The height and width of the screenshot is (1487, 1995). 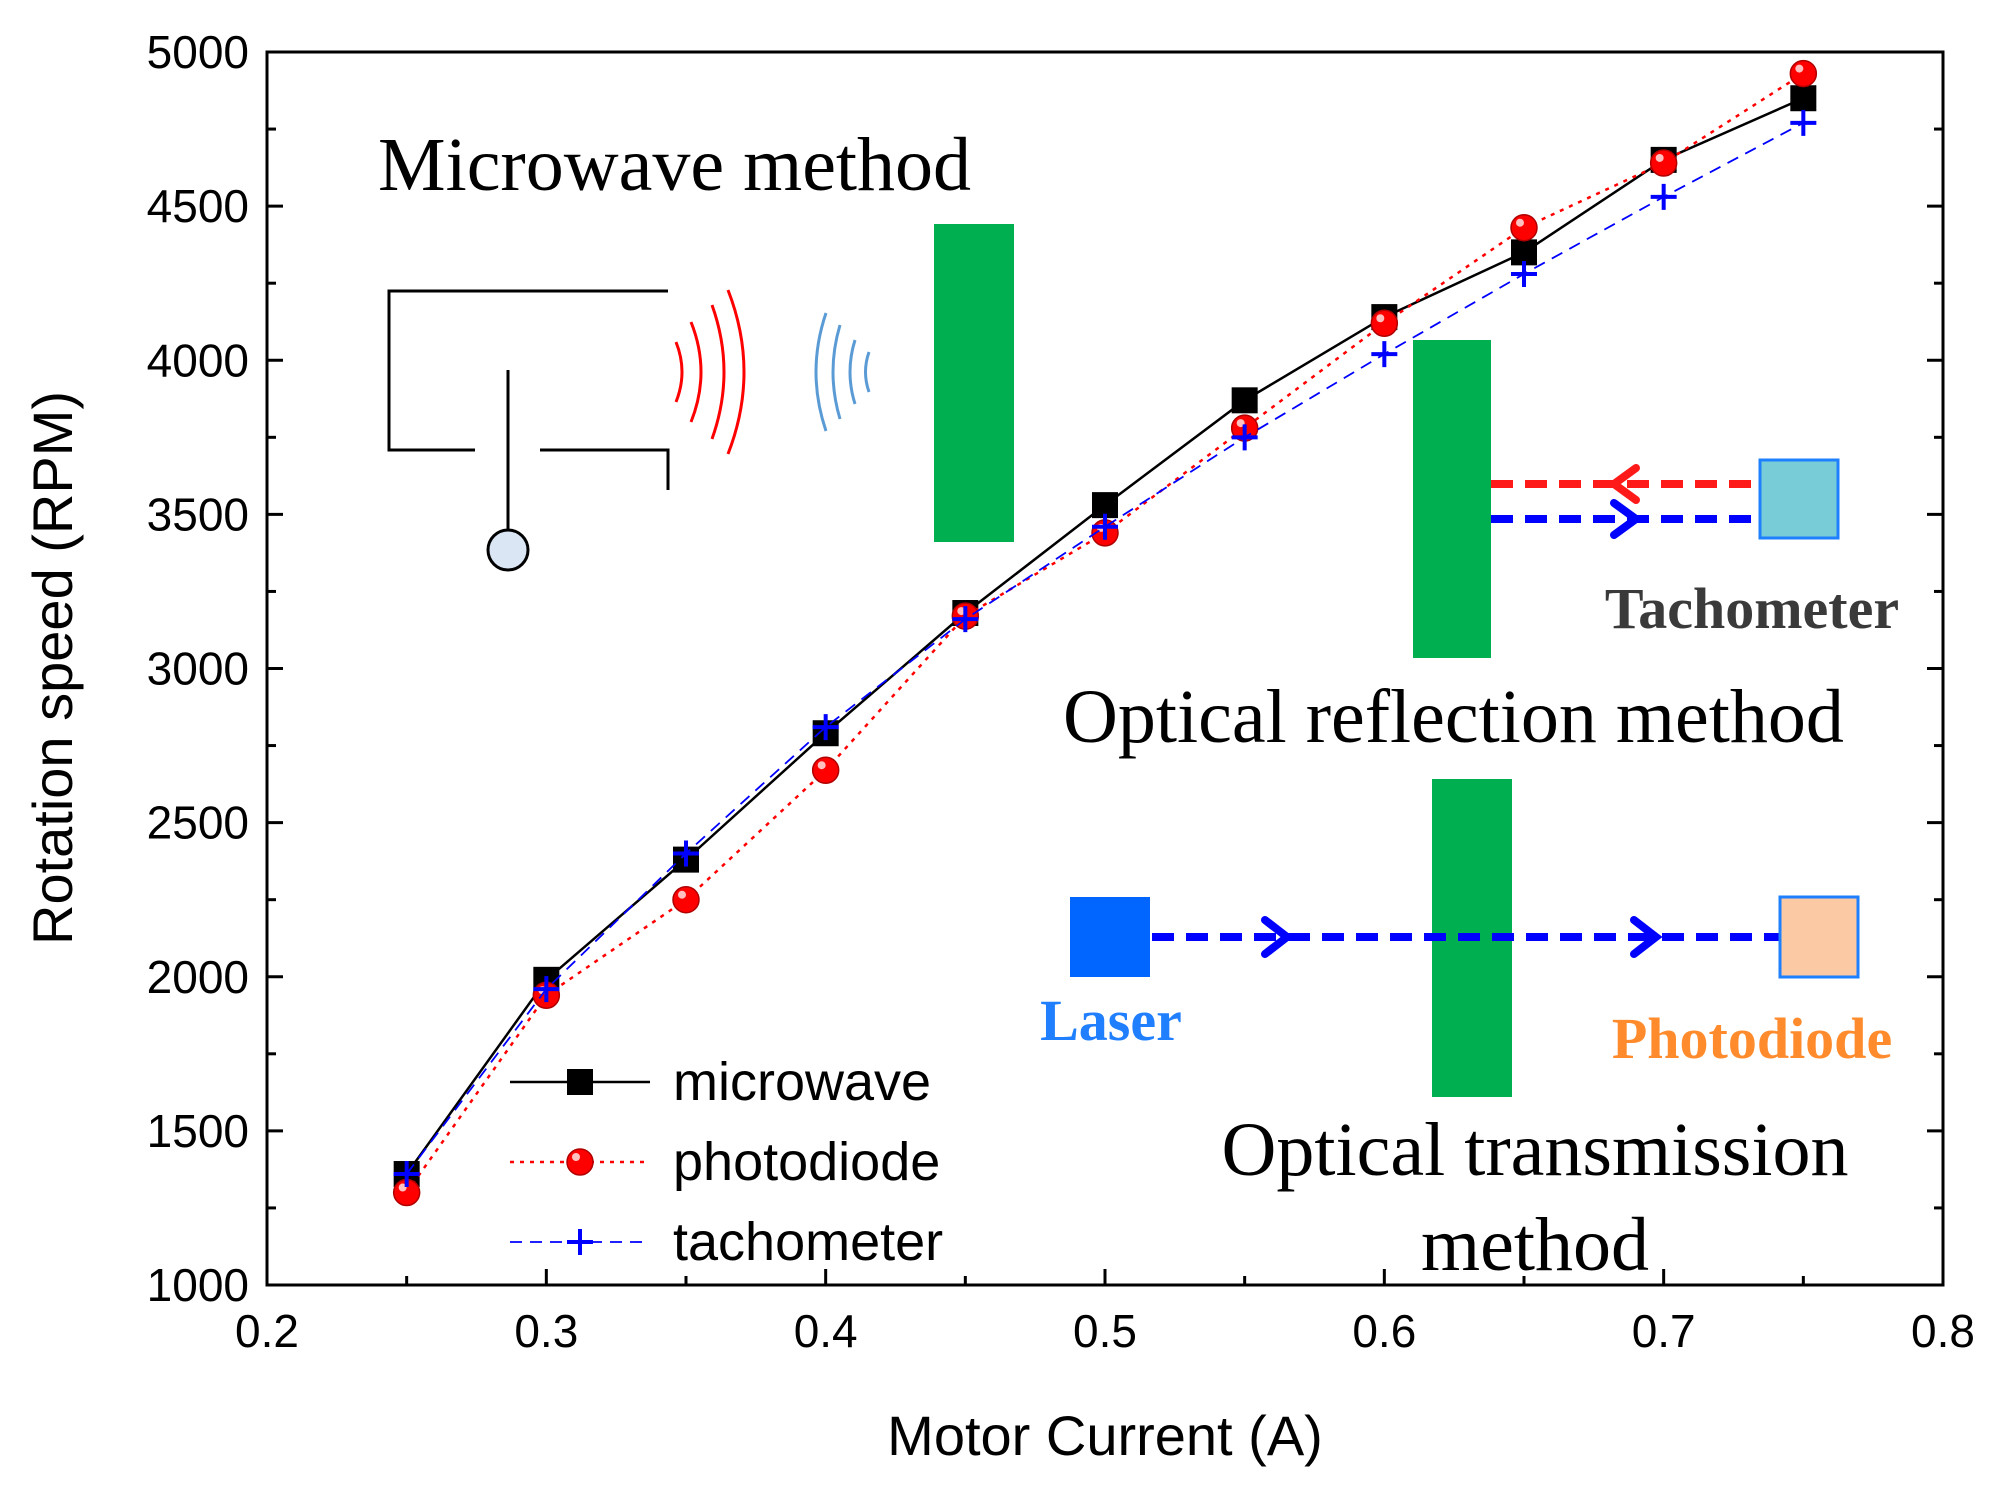 I want to click on legend-label-tachometer: tachometer, so click(x=808, y=1242).